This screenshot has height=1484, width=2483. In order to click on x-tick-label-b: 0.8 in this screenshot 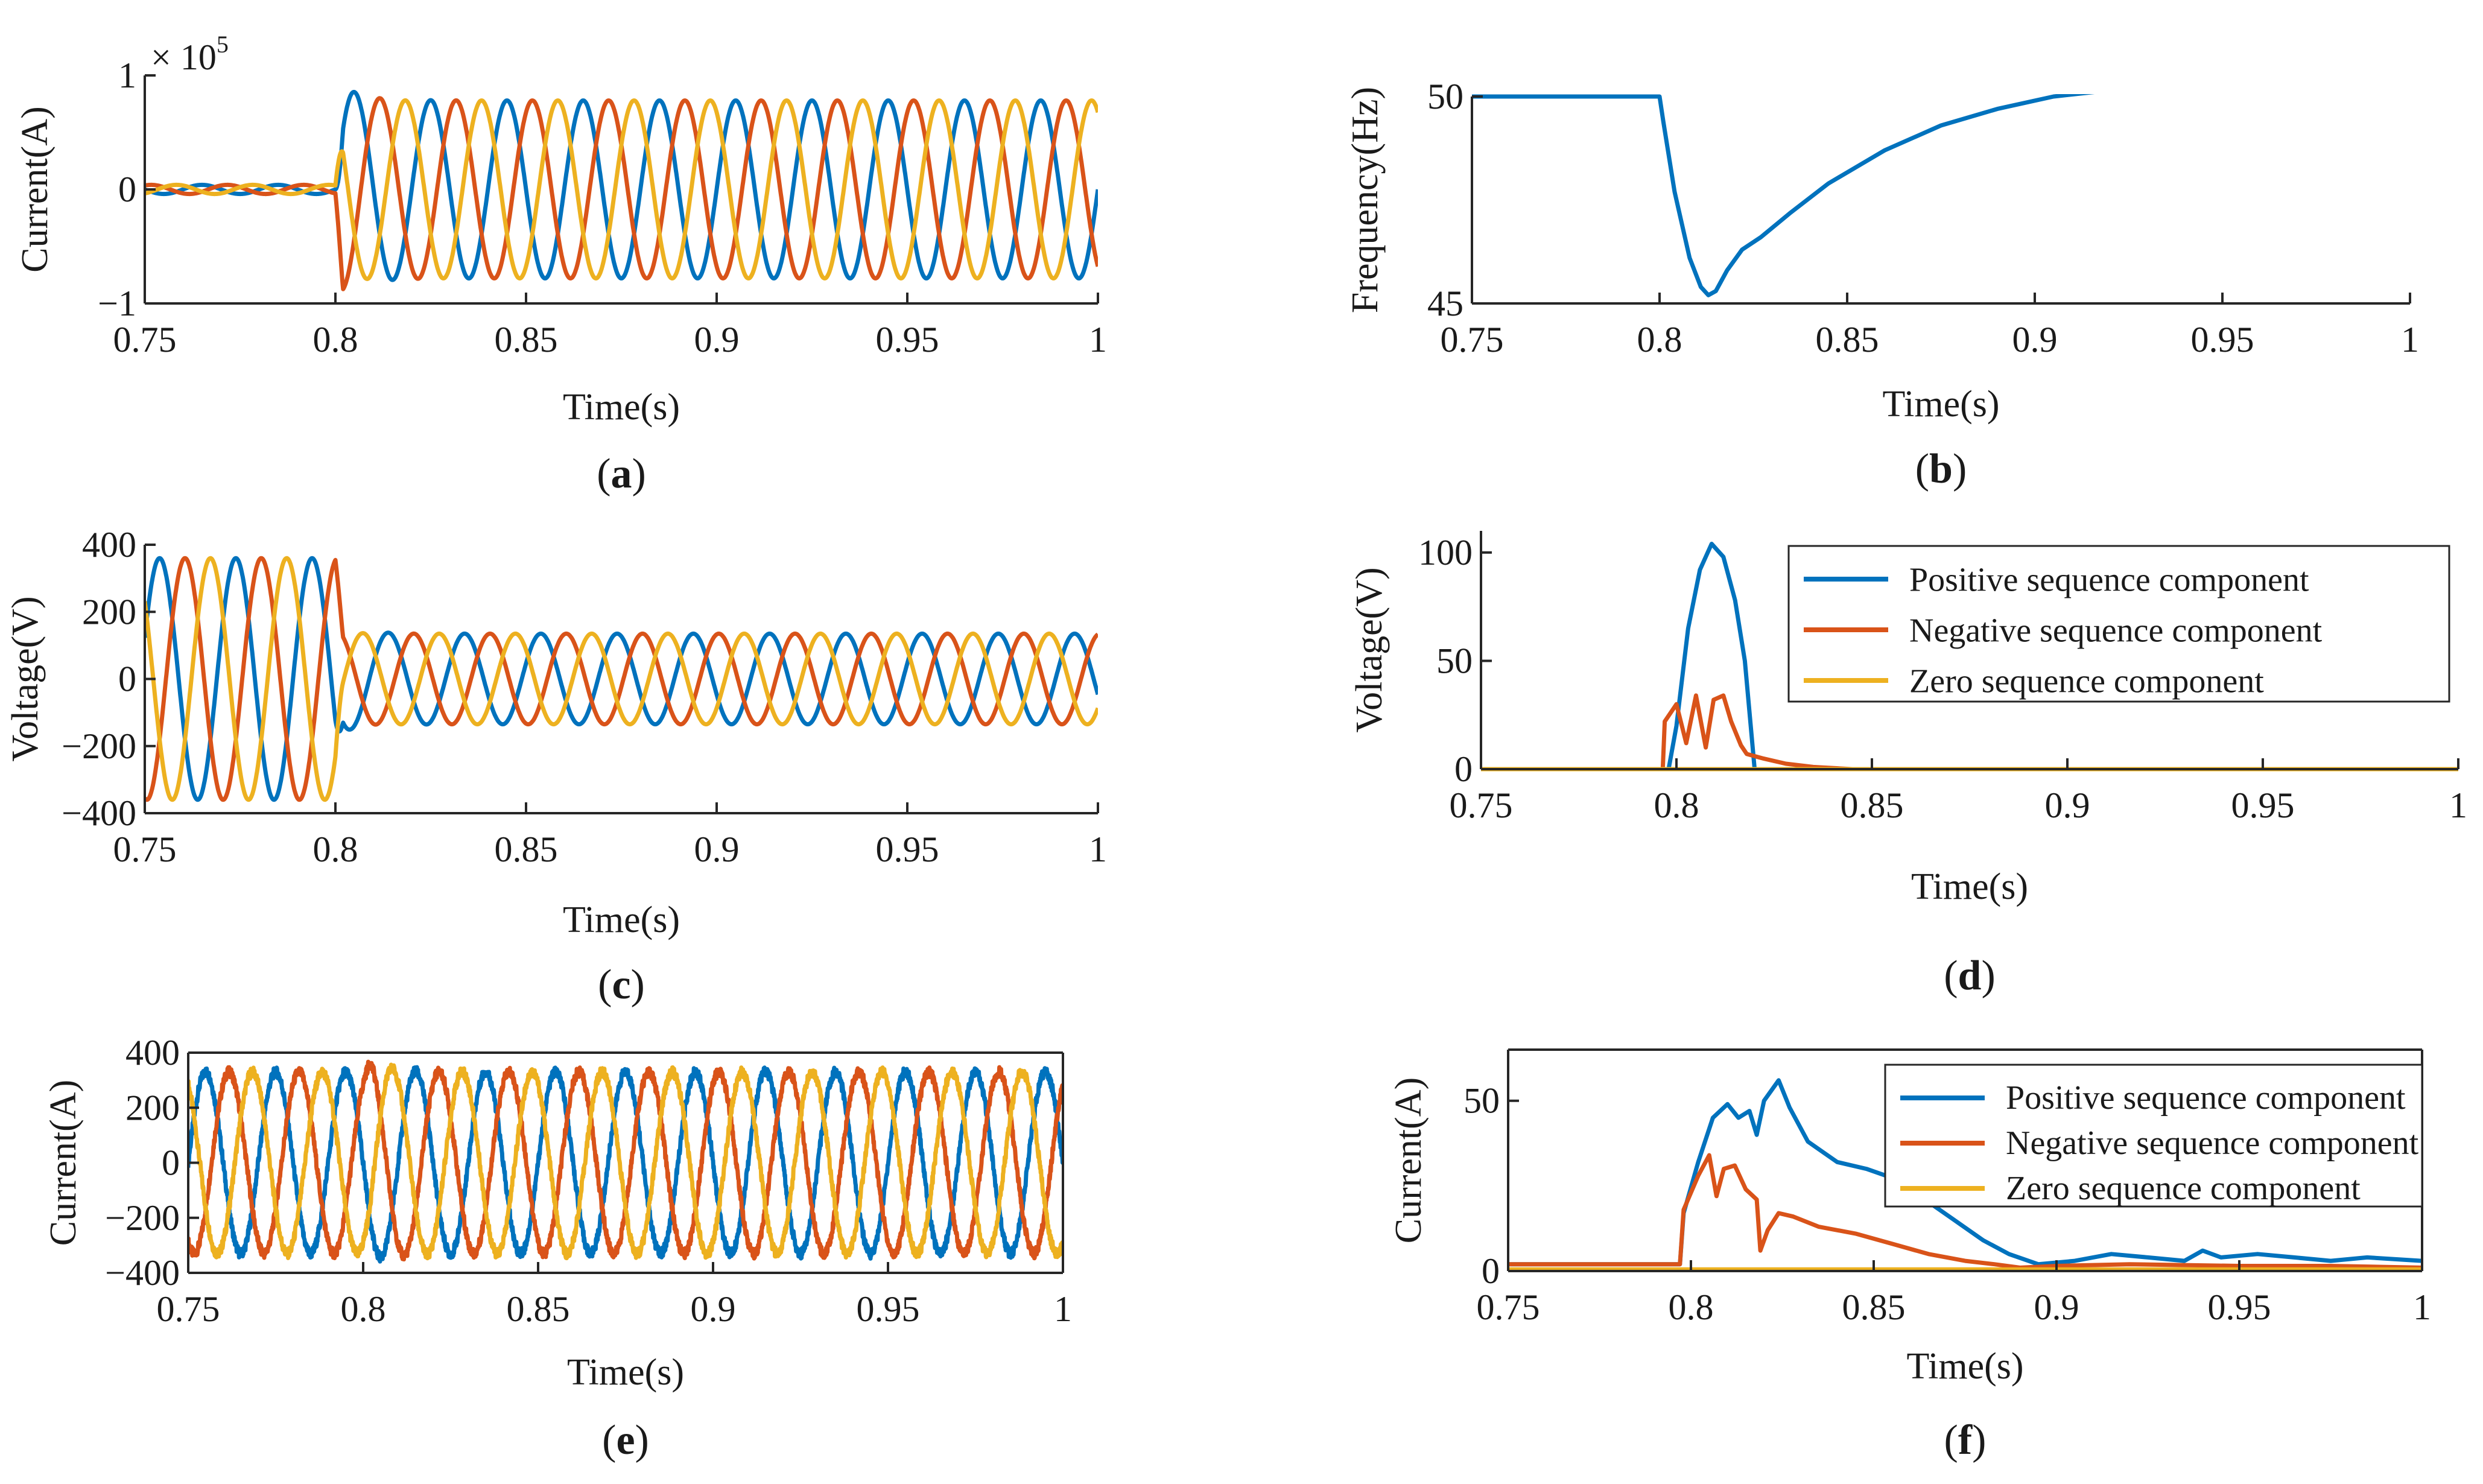, I will do `click(1659, 340)`.